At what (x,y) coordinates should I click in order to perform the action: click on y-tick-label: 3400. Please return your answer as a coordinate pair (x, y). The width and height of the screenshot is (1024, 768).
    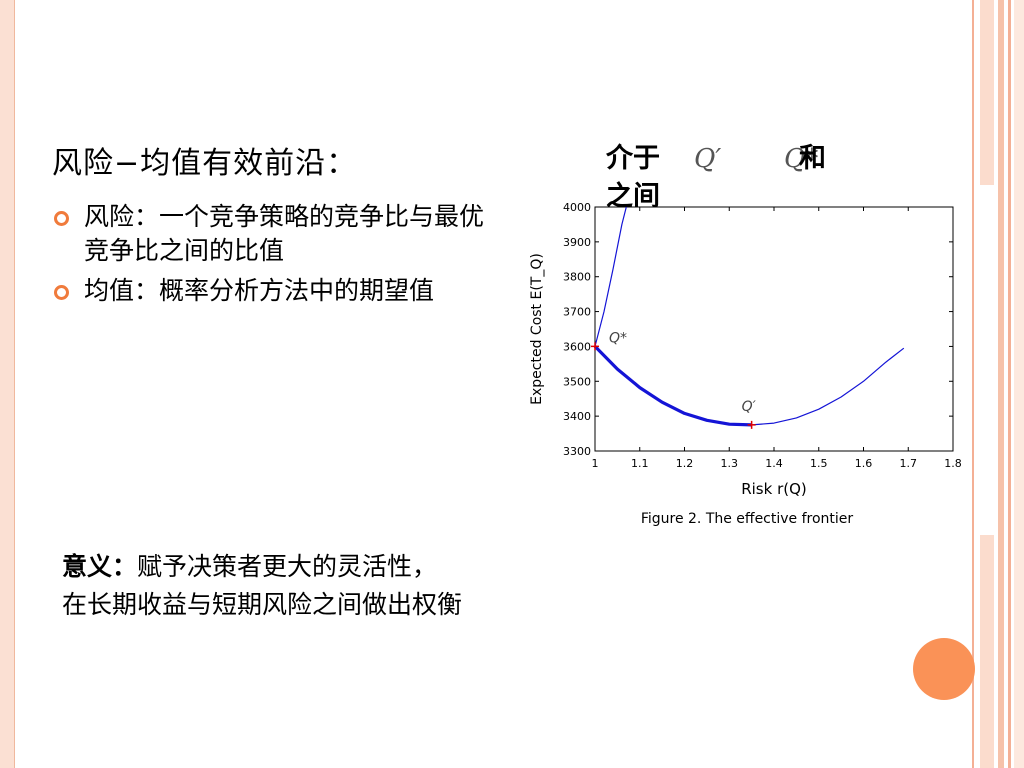
    Looking at the image, I should click on (577, 416).